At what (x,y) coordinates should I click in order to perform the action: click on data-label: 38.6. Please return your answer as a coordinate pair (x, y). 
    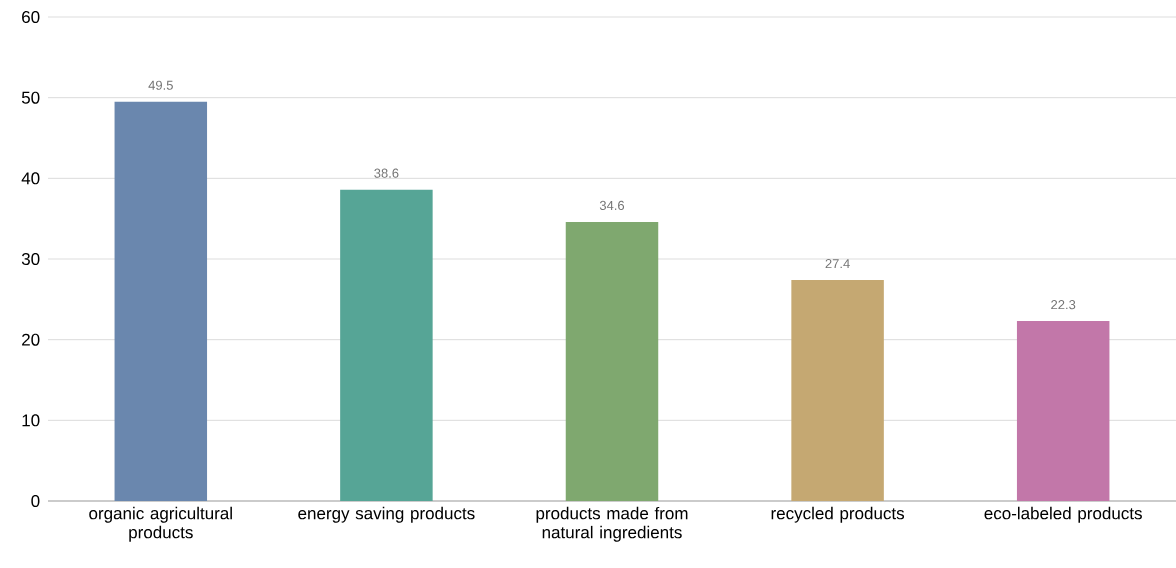
    Looking at the image, I should click on (386, 173).